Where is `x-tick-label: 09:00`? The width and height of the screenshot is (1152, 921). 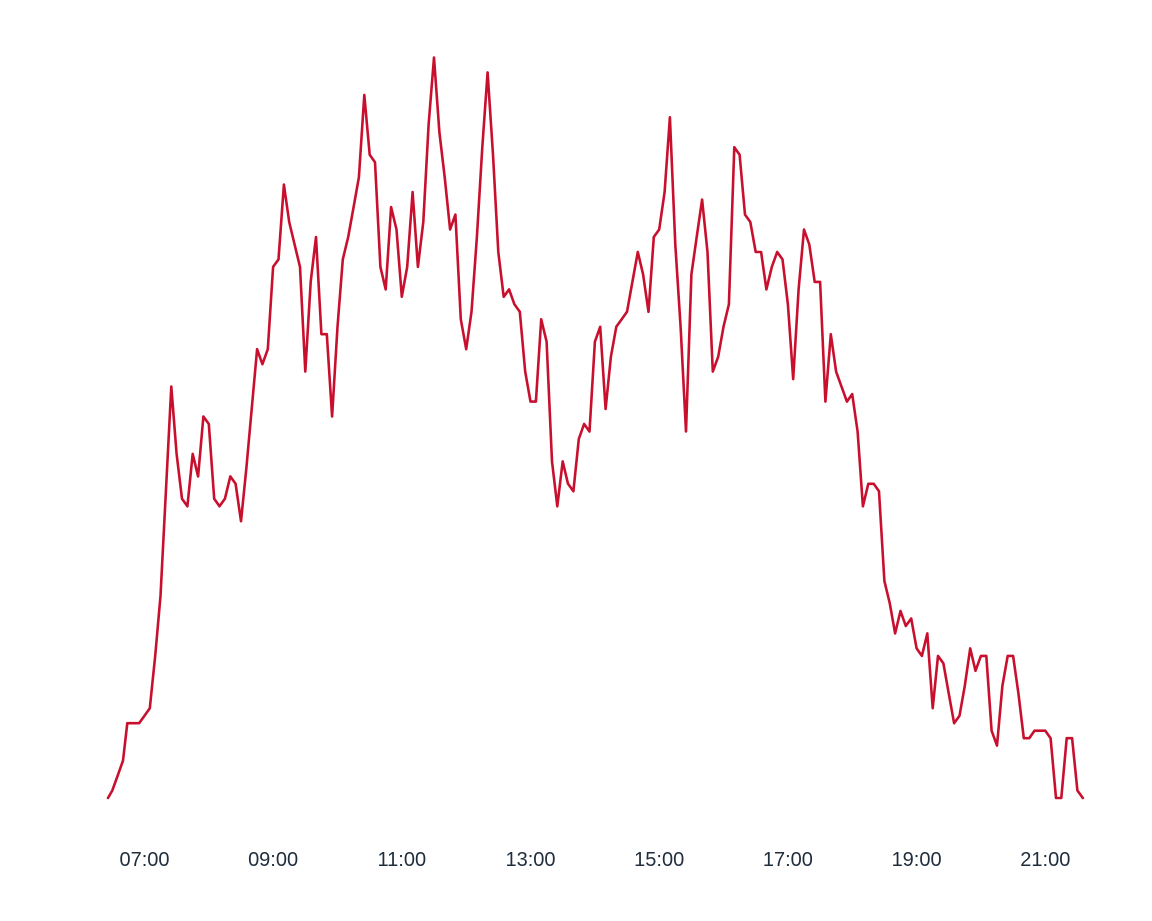
x-tick-label: 09:00 is located at coordinates (273, 860).